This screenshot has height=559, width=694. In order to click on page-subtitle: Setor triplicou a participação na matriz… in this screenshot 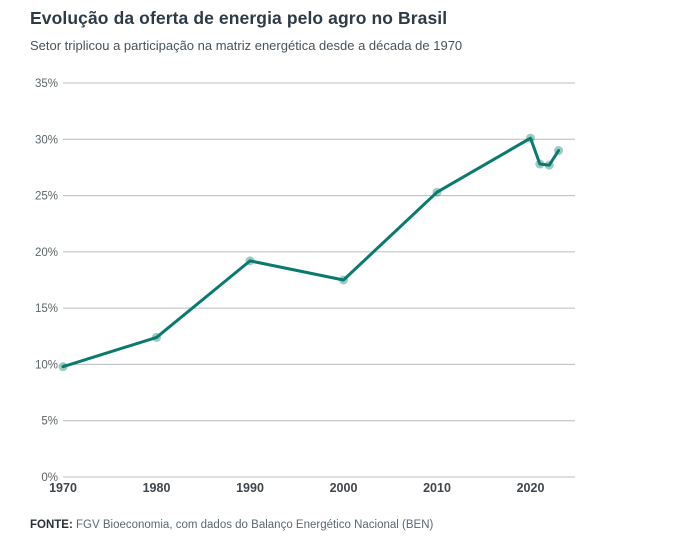, I will do `click(246, 45)`.